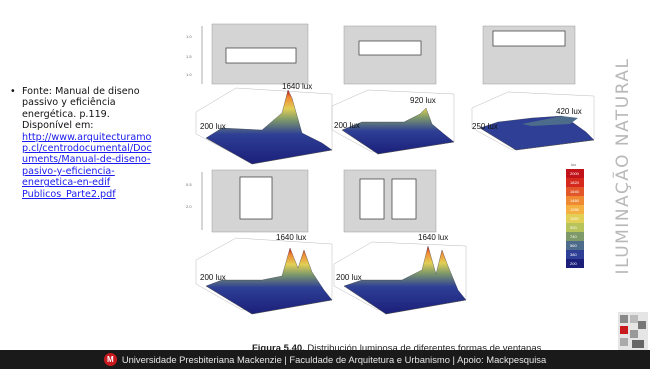 The width and height of the screenshot is (650, 369). Describe the element at coordinates (347, 125) in the screenshot. I see `plot-2-low-label: 200 lux` at that location.